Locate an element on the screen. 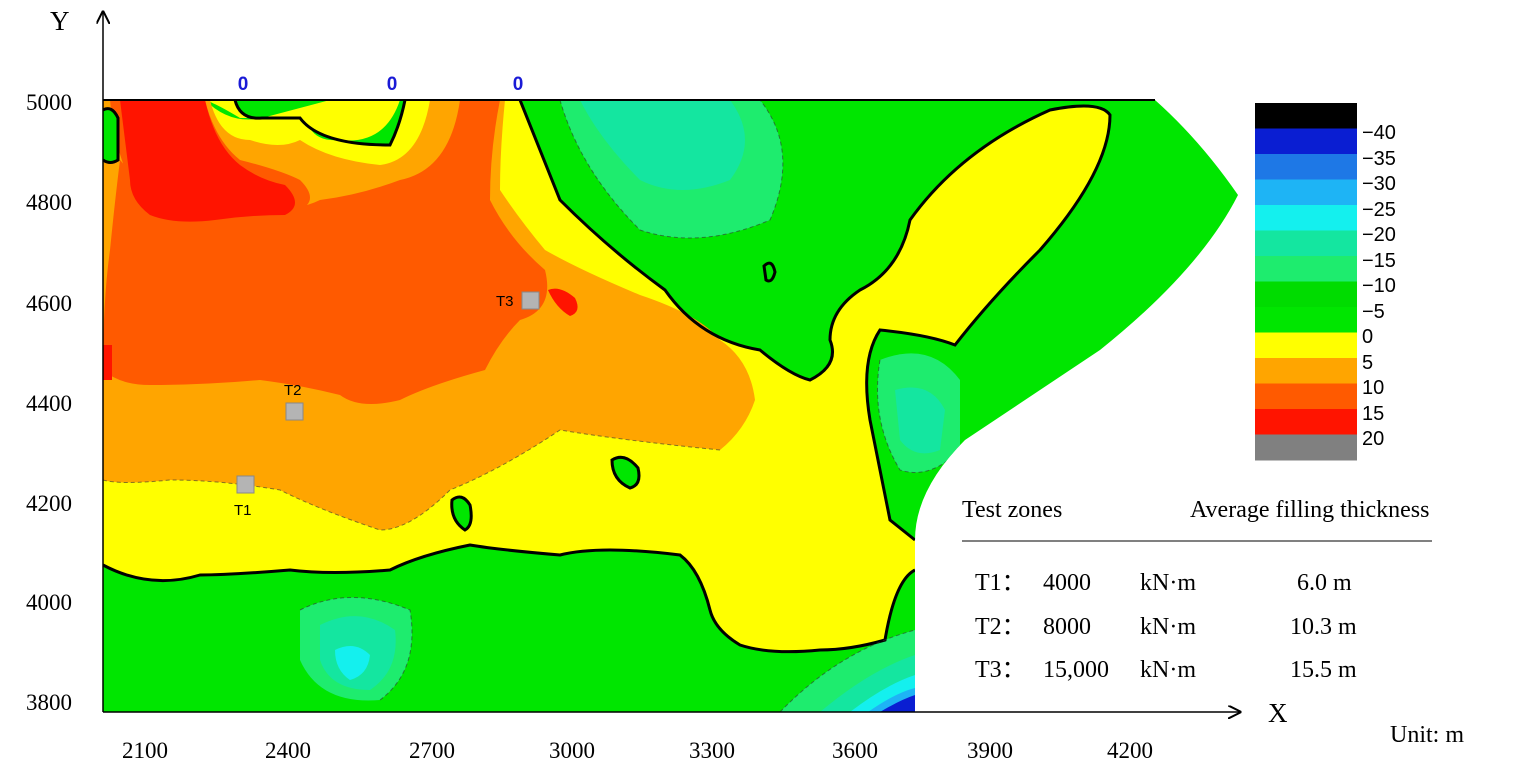  legend-level-label: 15 is located at coordinates (1373, 414).